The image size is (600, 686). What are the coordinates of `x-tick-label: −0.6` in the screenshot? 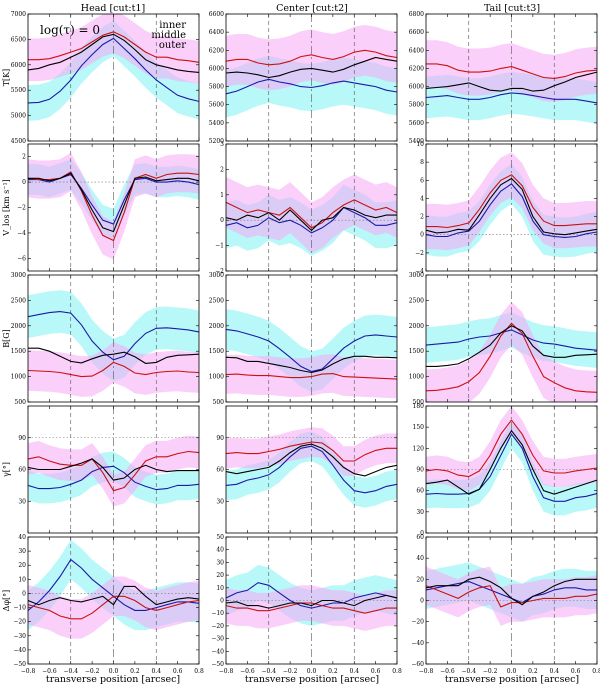 It's located at (49, 671).